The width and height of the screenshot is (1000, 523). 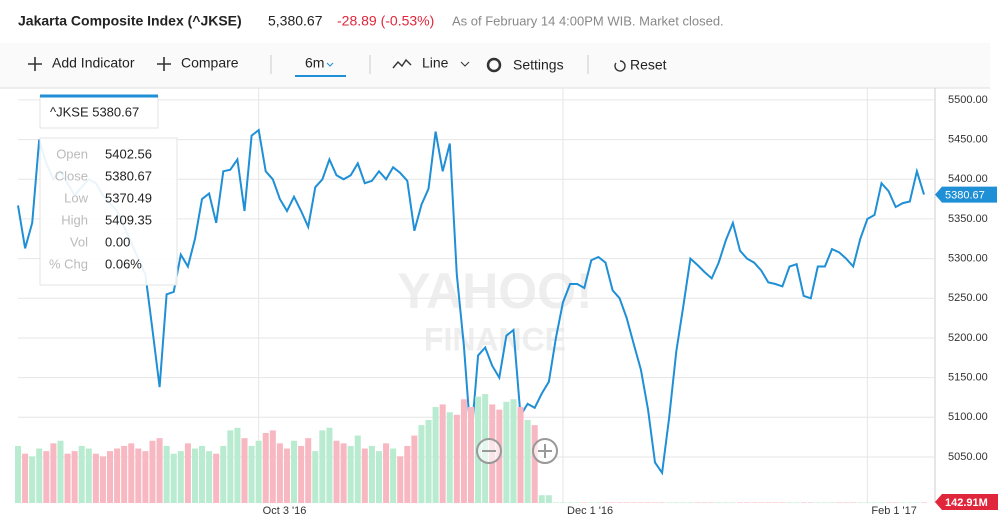 I want to click on y-tick-label: 5050.00, so click(x=968, y=457).